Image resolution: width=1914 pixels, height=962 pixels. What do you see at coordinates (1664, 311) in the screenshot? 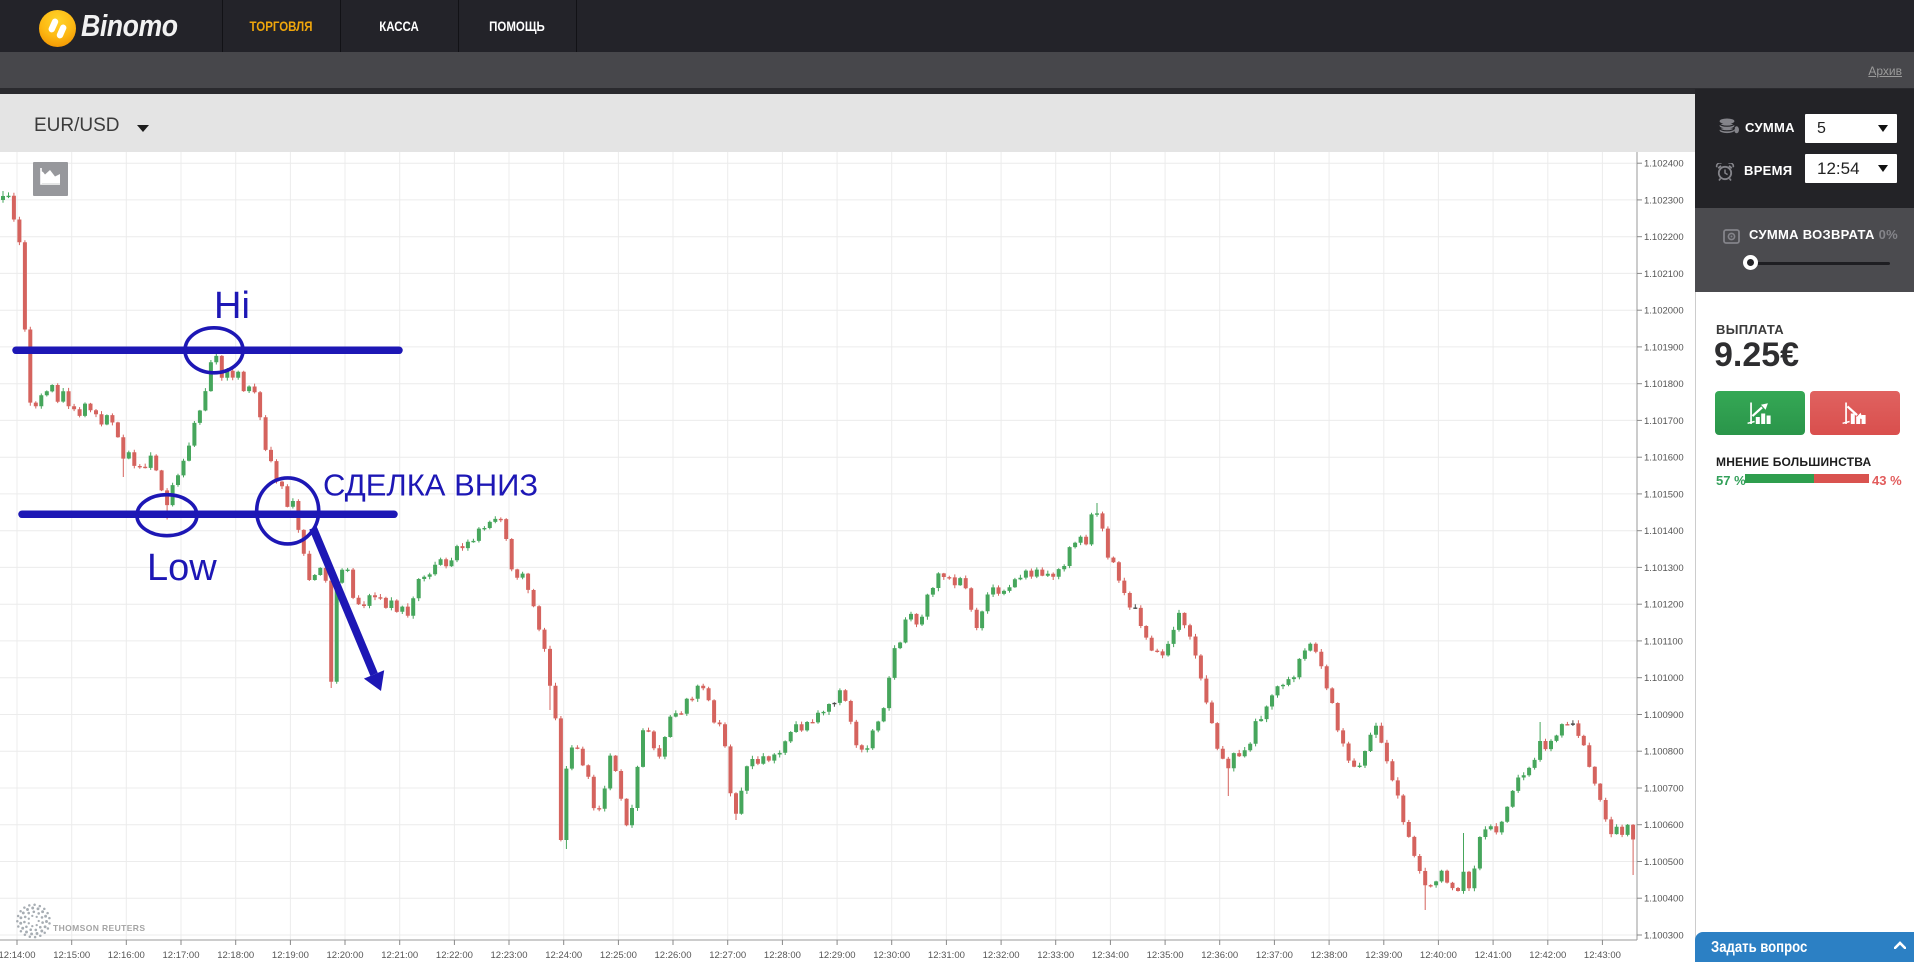
I see `svg-text: 1.102000` at bounding box center [1664, 311].